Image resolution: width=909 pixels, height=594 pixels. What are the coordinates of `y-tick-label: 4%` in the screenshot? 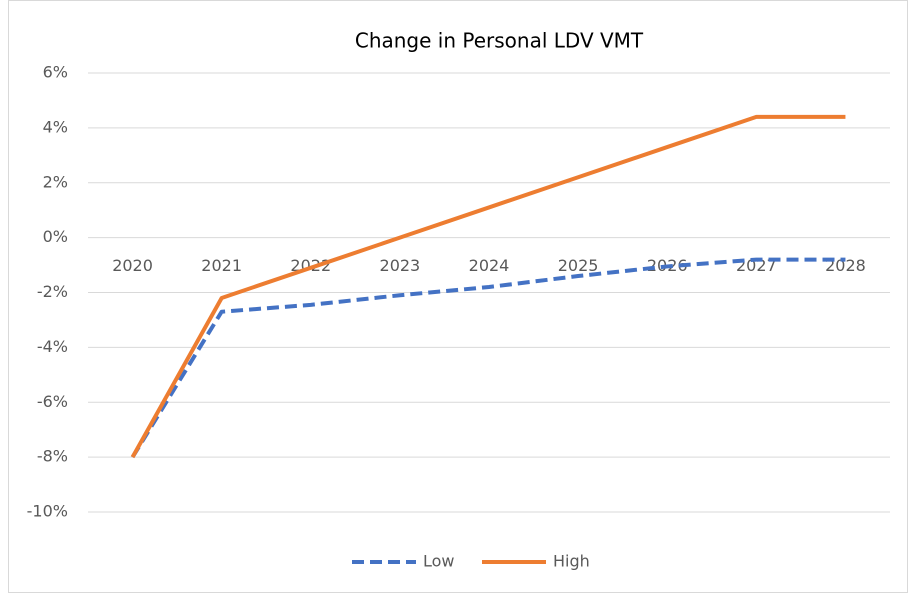 It's located at (55, 126).